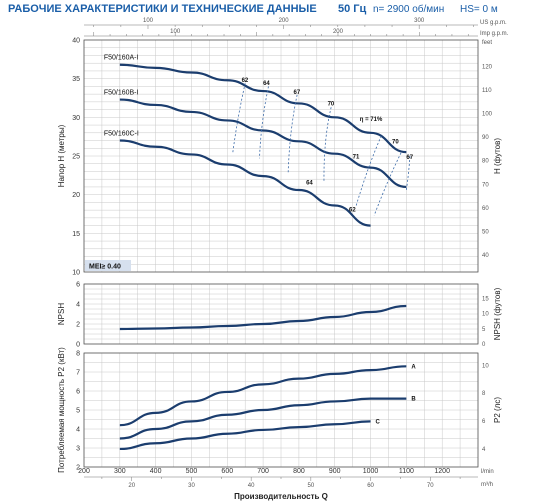 The image size is (560, 504). I want to click on x-axis-label: Производительность Q, so click(281, 496).